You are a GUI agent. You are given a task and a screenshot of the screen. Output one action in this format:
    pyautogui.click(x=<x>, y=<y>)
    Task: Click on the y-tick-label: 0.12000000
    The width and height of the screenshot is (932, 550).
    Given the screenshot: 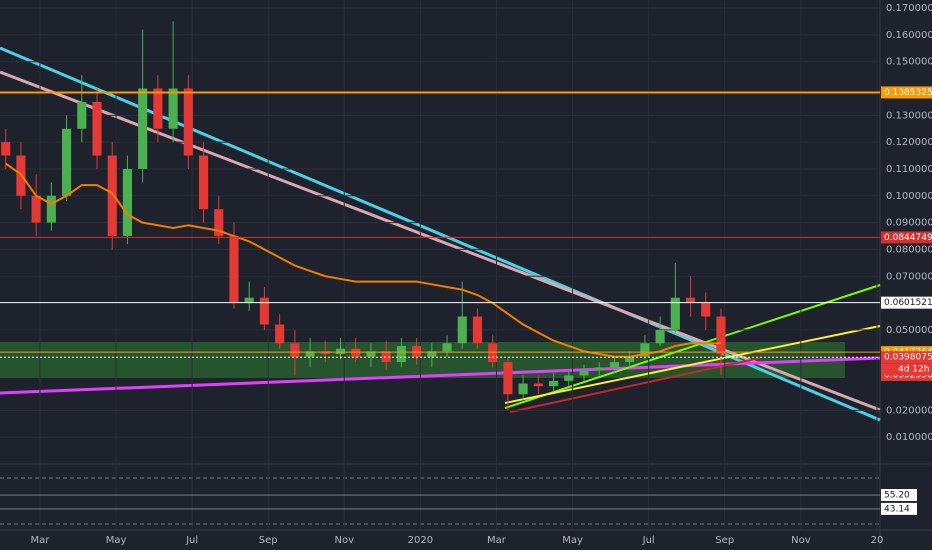 What is the action you would take?
    pyautogui.click(x=909, y=142)
    